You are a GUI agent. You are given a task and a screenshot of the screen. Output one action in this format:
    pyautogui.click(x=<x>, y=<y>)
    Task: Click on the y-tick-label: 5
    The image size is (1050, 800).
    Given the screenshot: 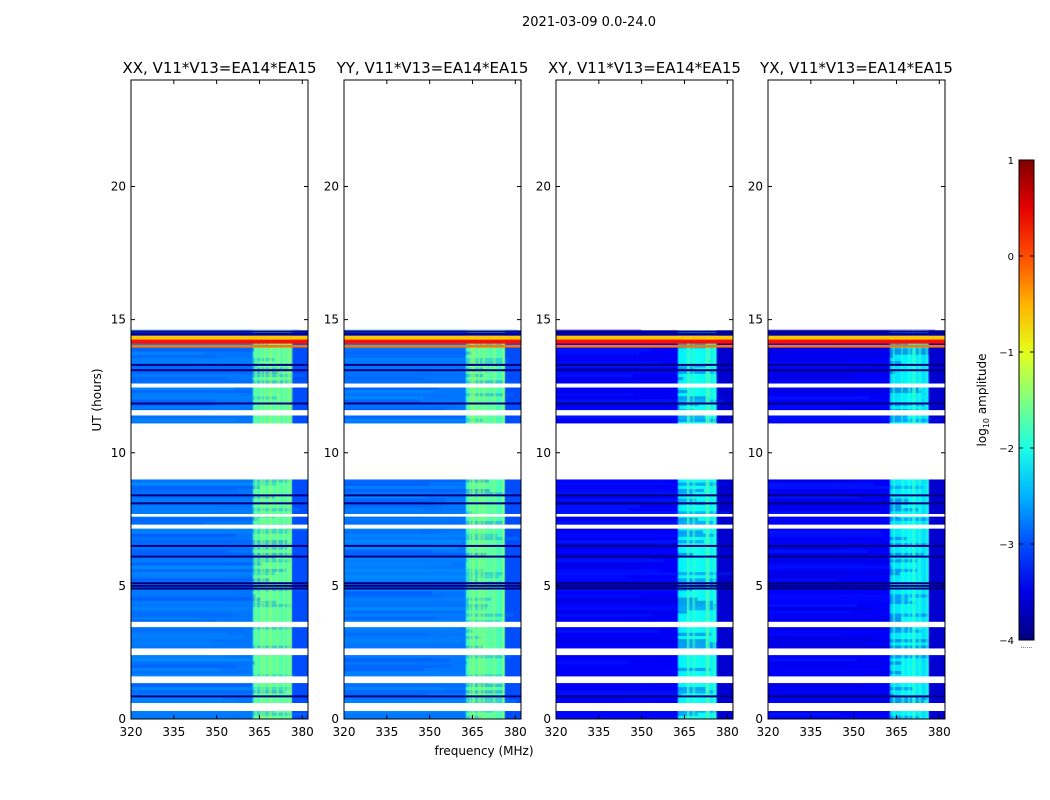 What is the action you would take?
    pyautogui.click(x=122, y=586)
    